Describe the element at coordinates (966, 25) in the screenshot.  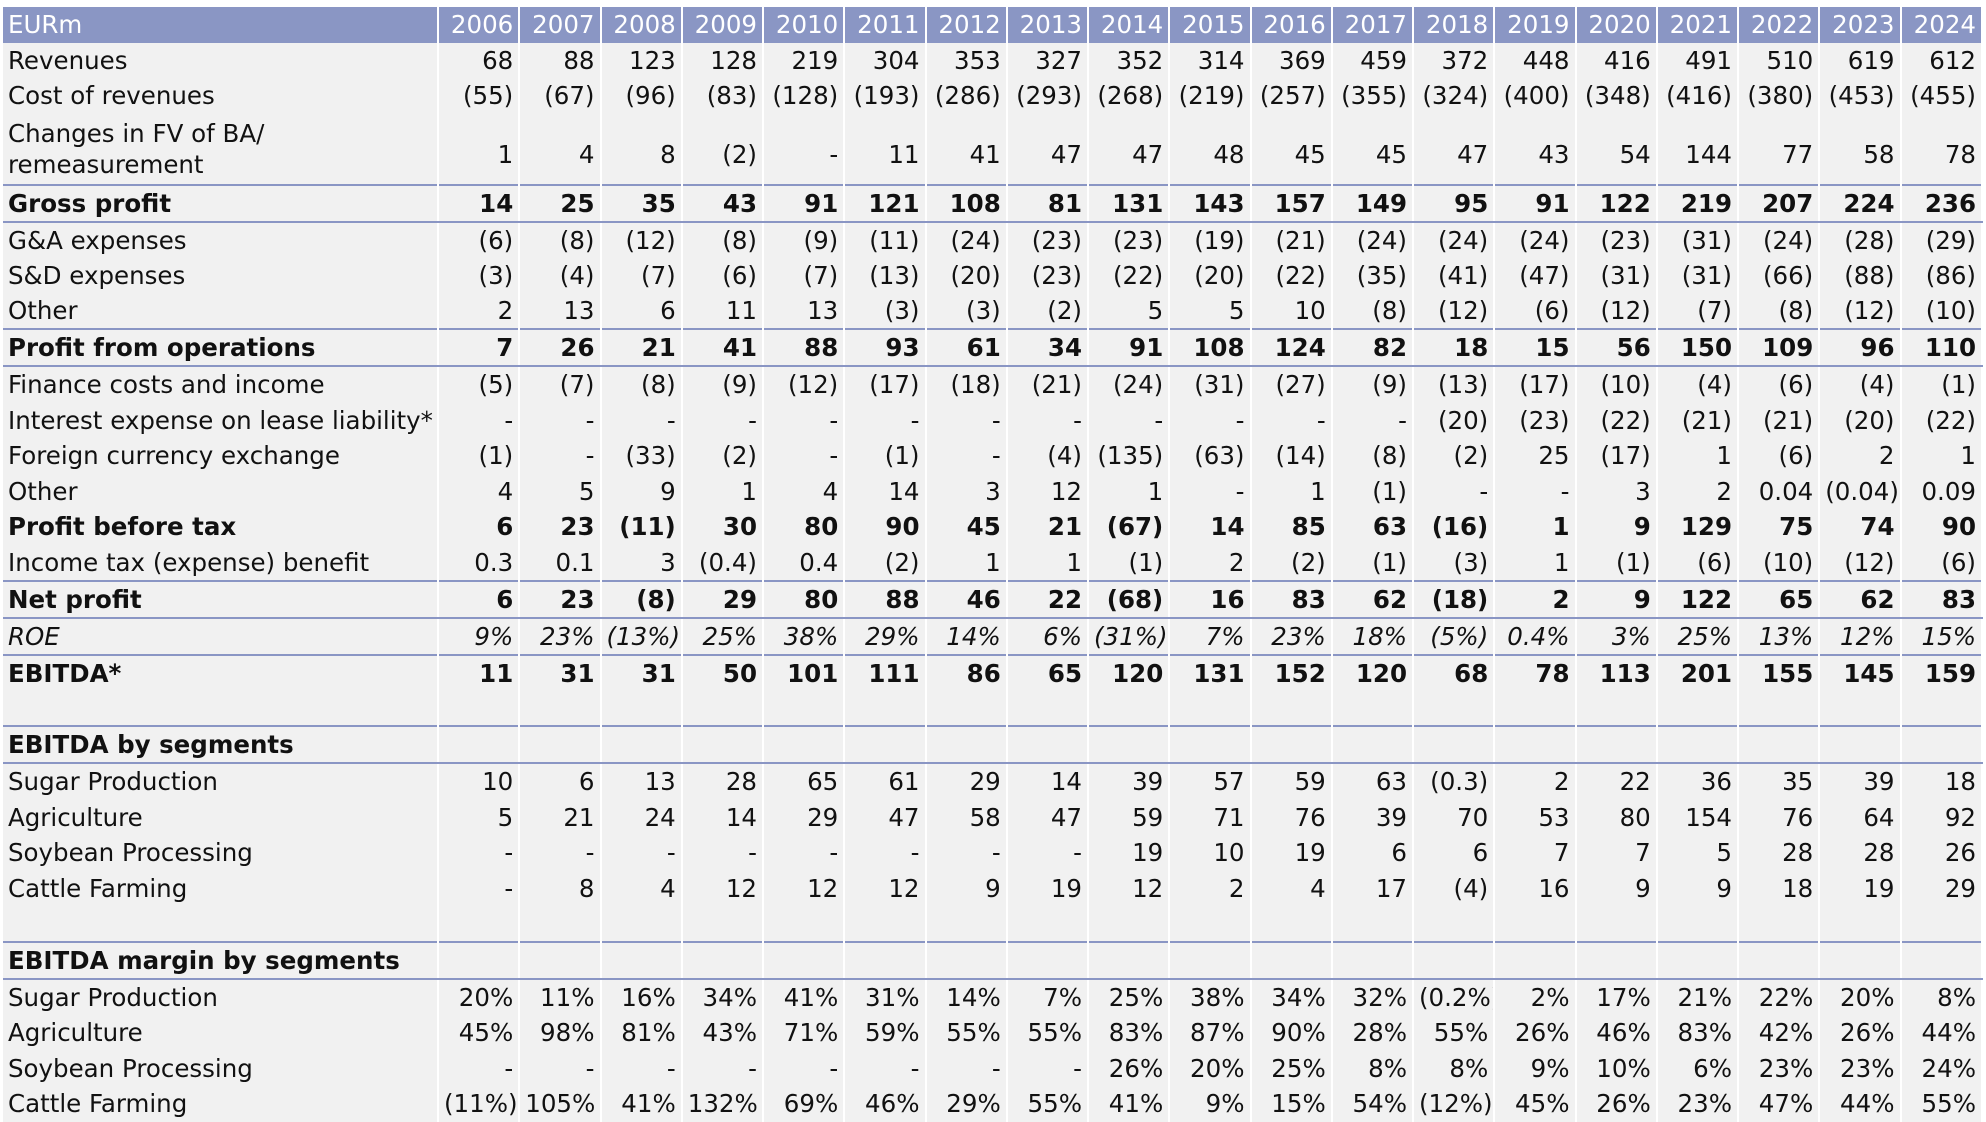
I see `year-header: 2012` at that location.